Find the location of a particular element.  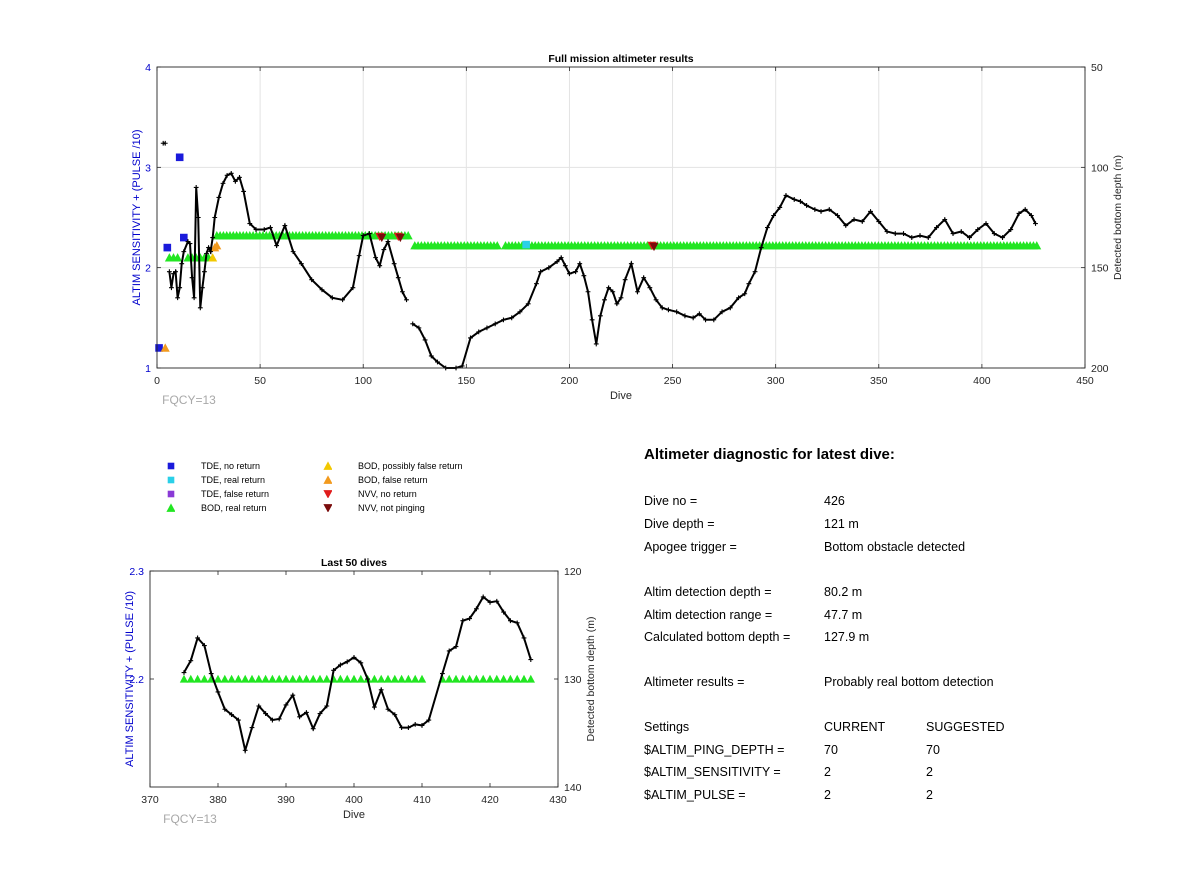

x-tick-label: 400 is located at coordinates (982, 381).